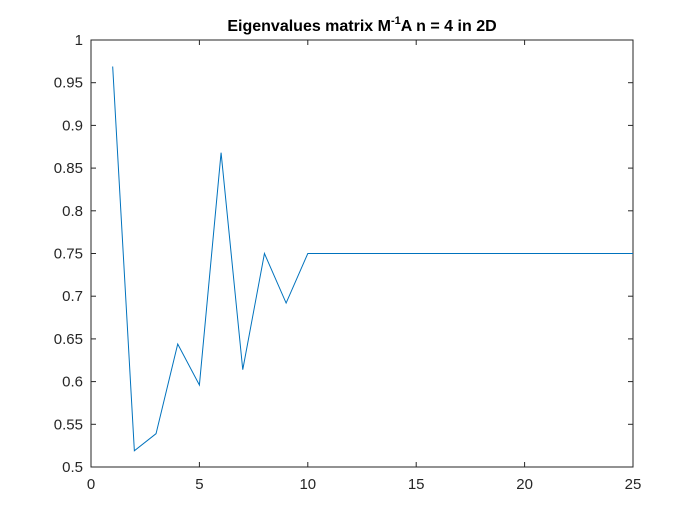 Image resolution: width=700 pixels, height=530 pixels. Describe the element at coordinates (68, 424) in the screenshot. I see `y-tick-label: 0.55` at that location.